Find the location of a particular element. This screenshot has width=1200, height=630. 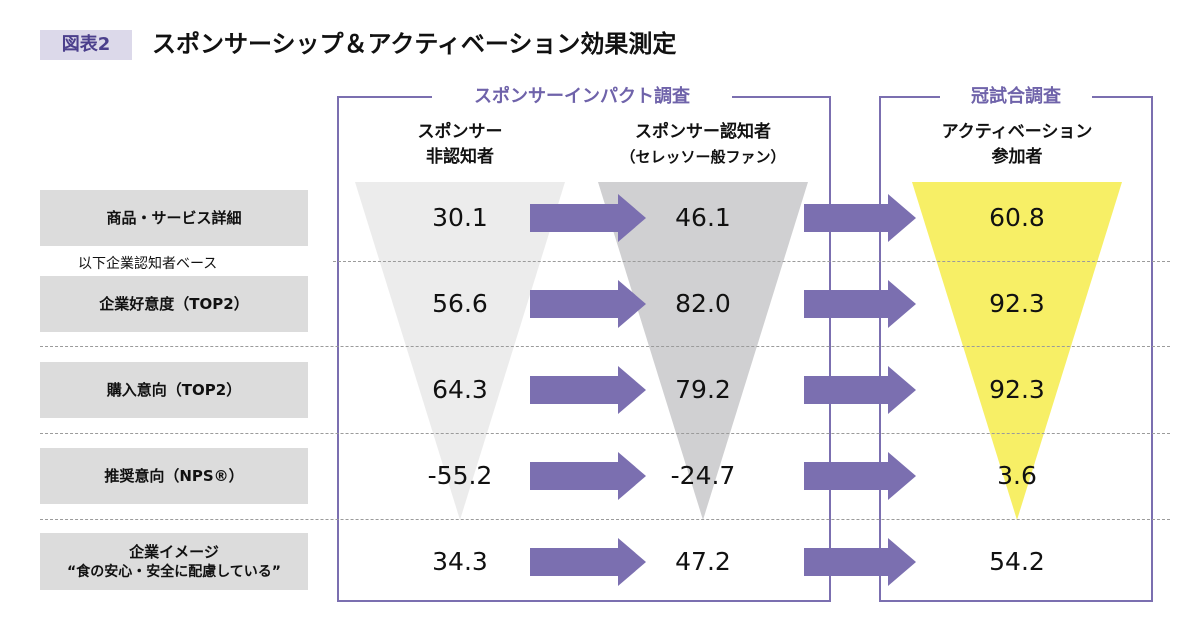

row-label: 企業好意度（TOP2） is located at coordinates (174, 304).